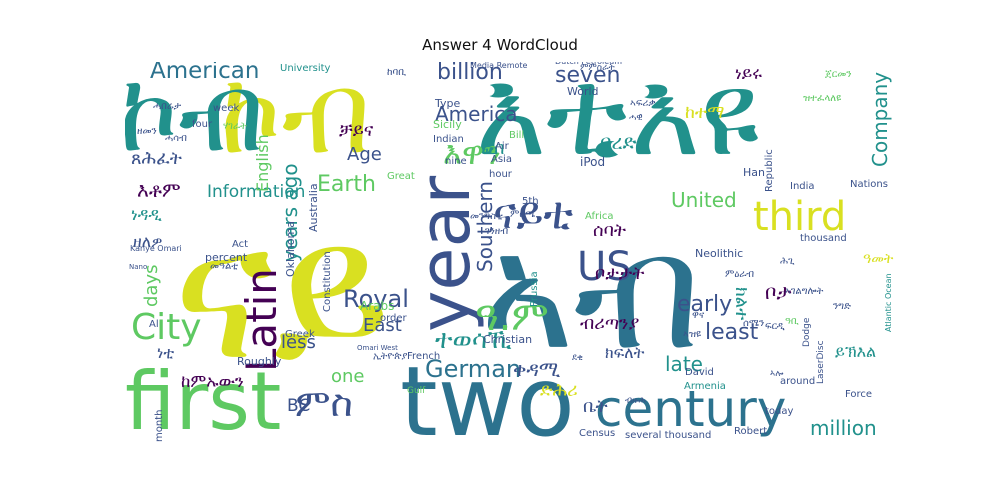 The height and width of the screenshot is (500, 1000). Describe the element at coordinates (456, 161) in the screenshot. I see `cloud-word: nine` at that location.